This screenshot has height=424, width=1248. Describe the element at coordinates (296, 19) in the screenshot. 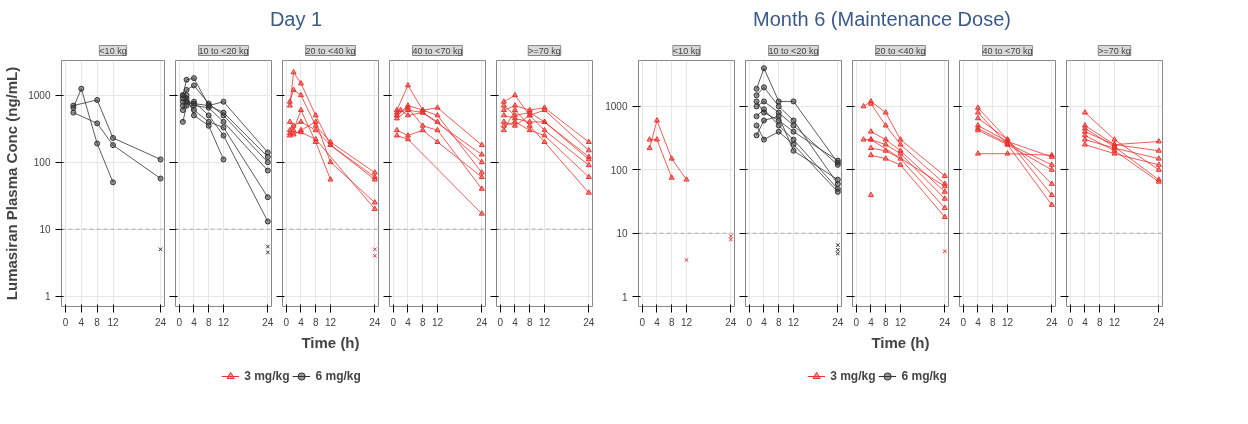

I see `text: Day 1` at that location.